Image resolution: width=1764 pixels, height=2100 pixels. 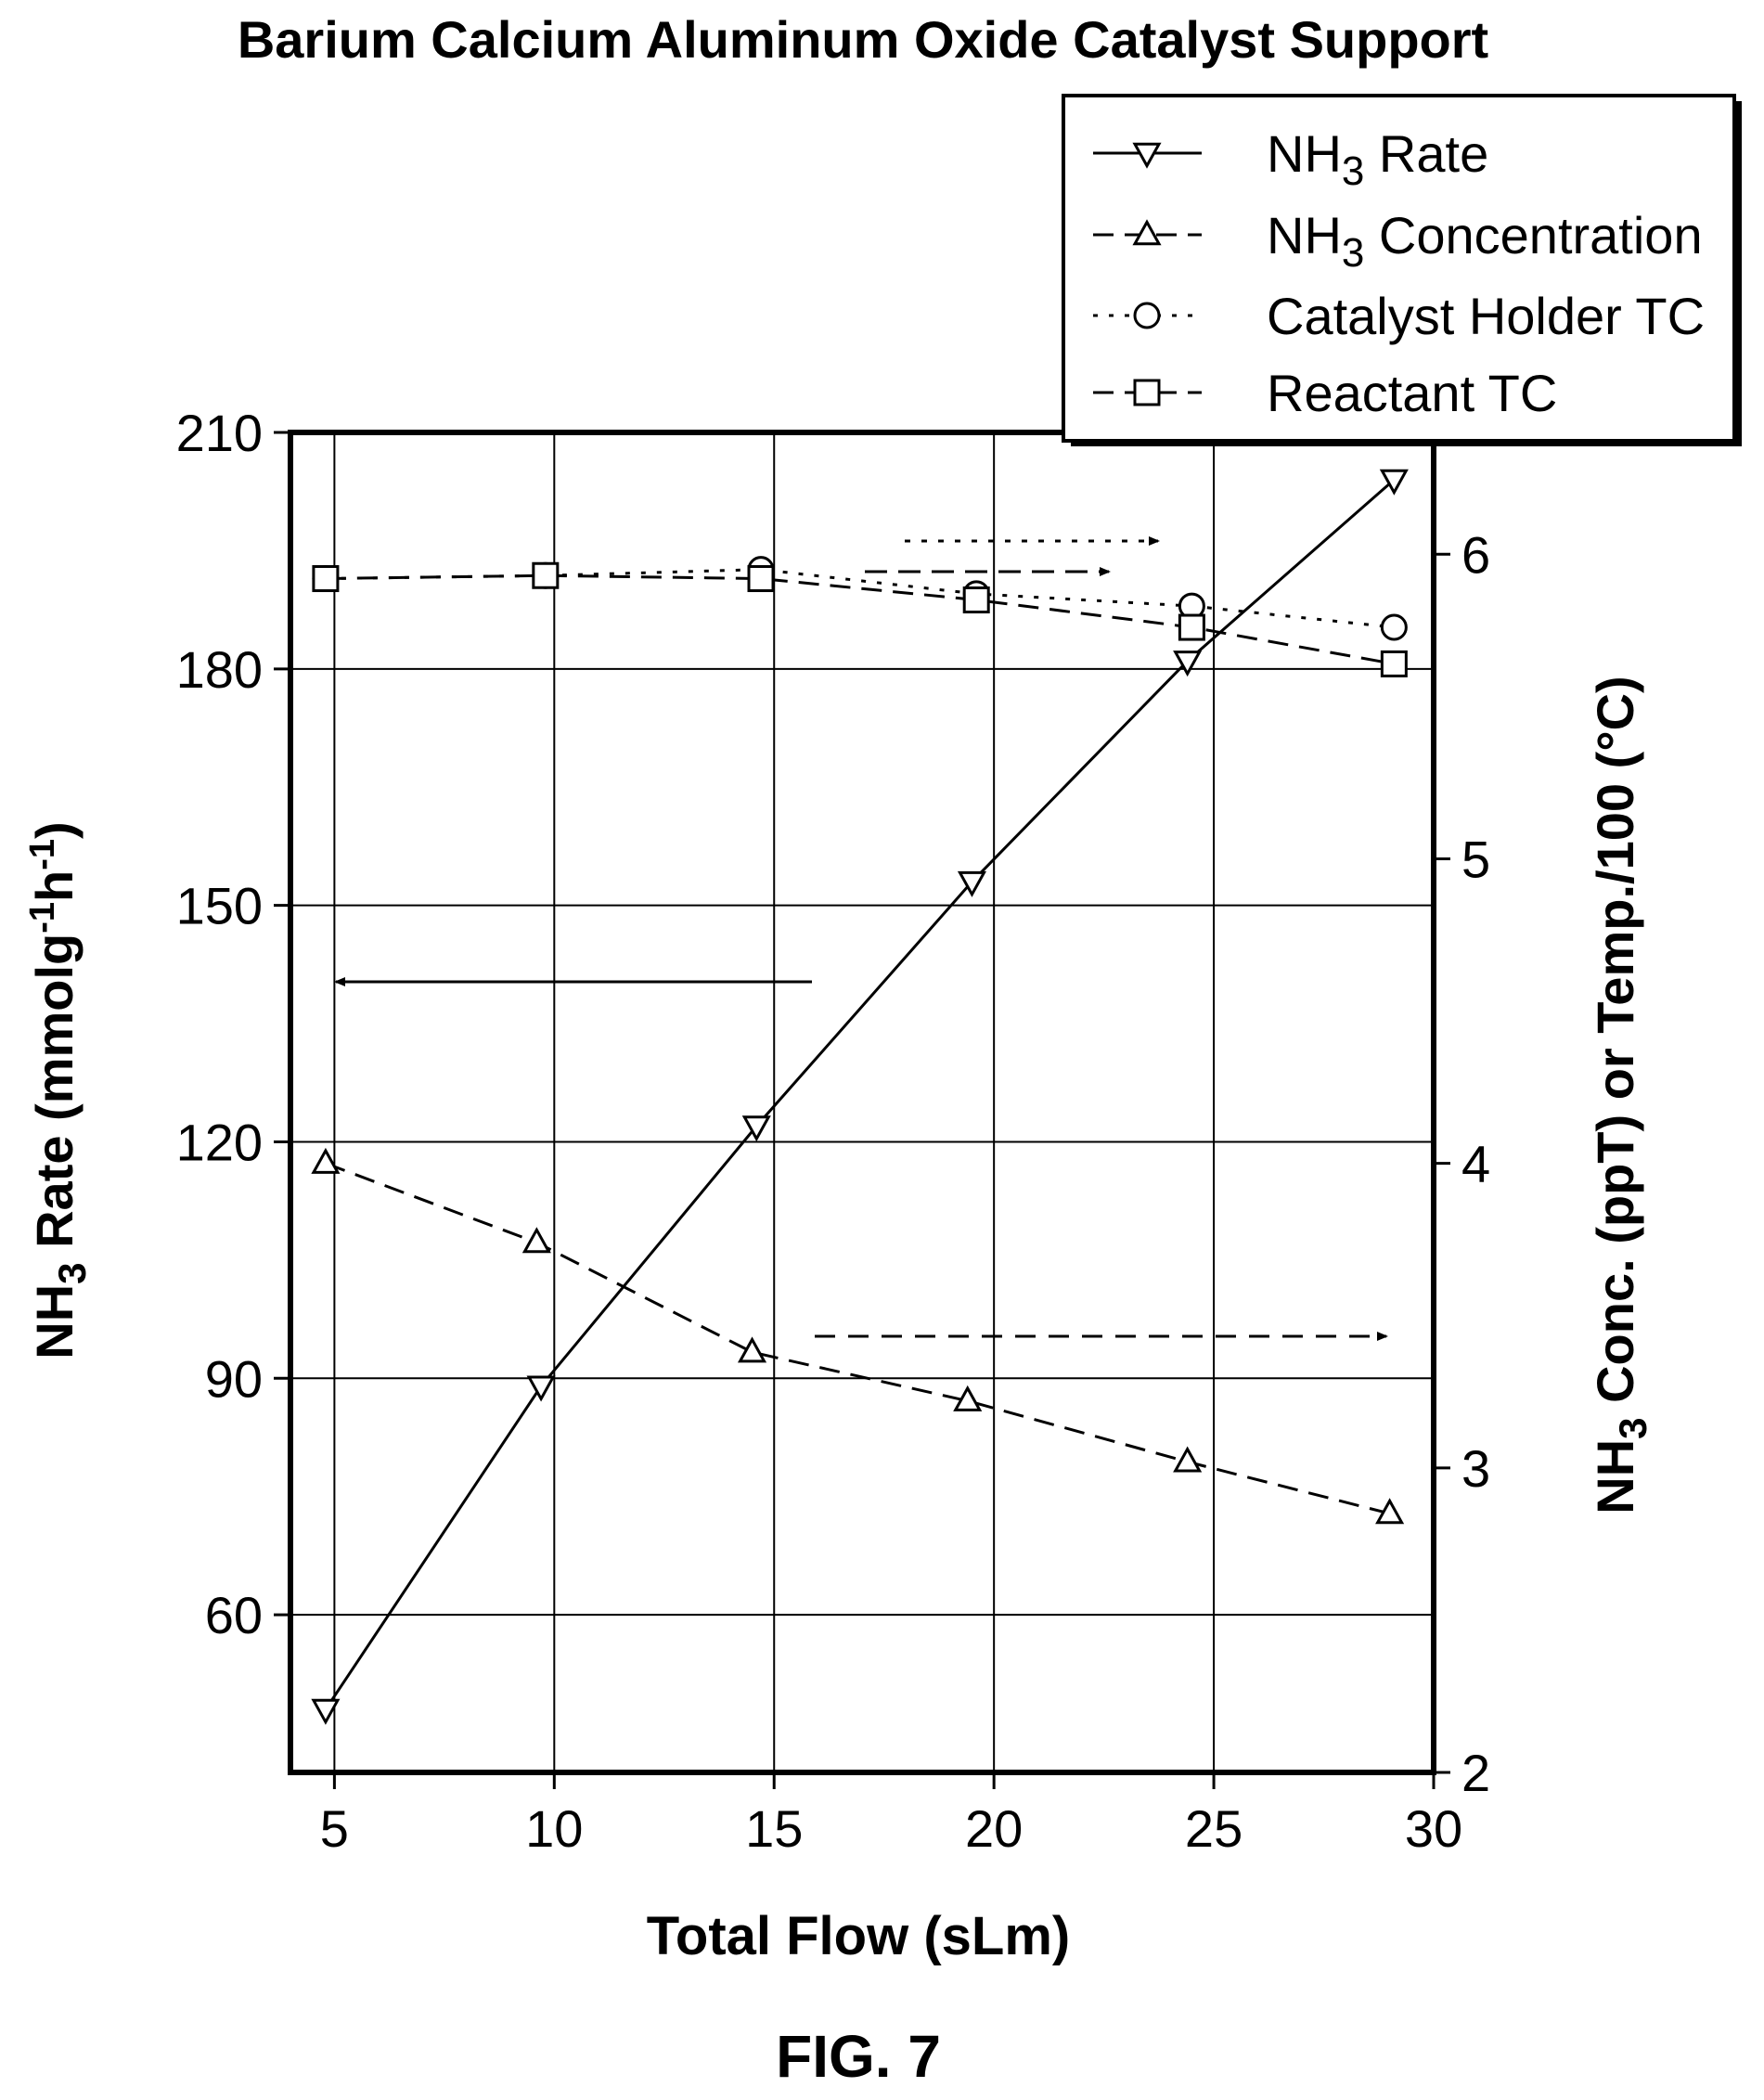 What do you see at coordinates (220, 1142) in the screenshot?
I see `left-y-tick-label-2: 120` at bounding box center [220, 1142].